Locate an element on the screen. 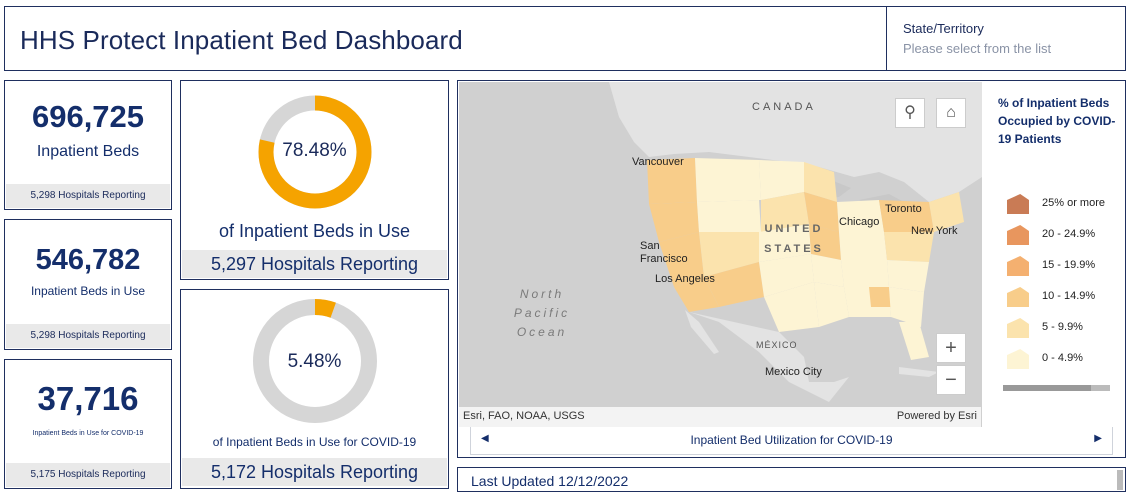 Image resolution: width=1131 pixels, height=497 pixels. carousel-next-icon: ▶ is located at coordinates (1098, 438).